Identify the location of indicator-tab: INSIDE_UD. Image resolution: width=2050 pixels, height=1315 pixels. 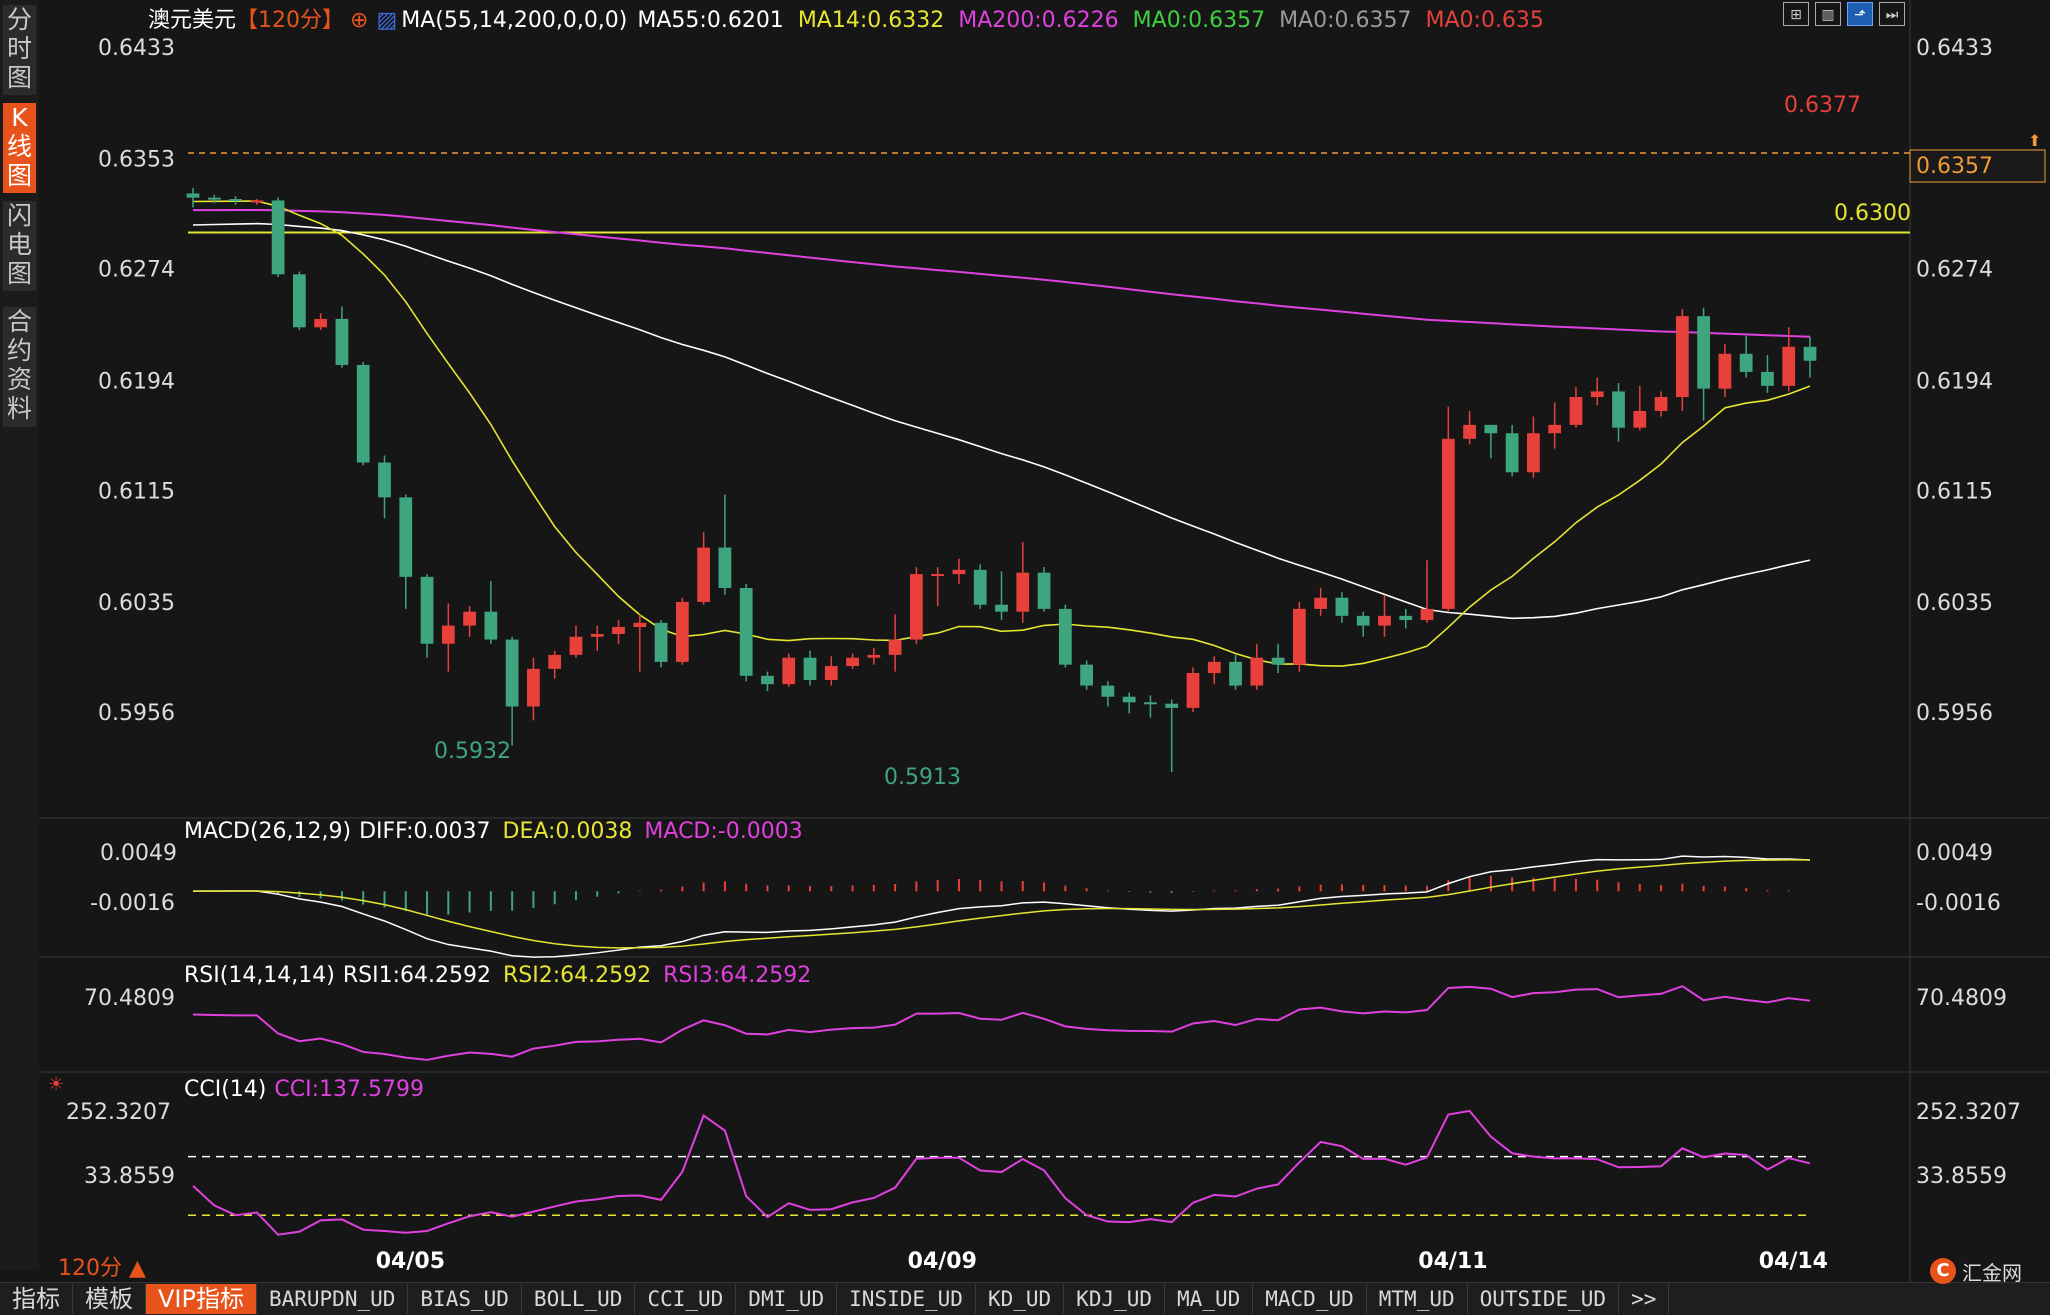
(906, 1299).